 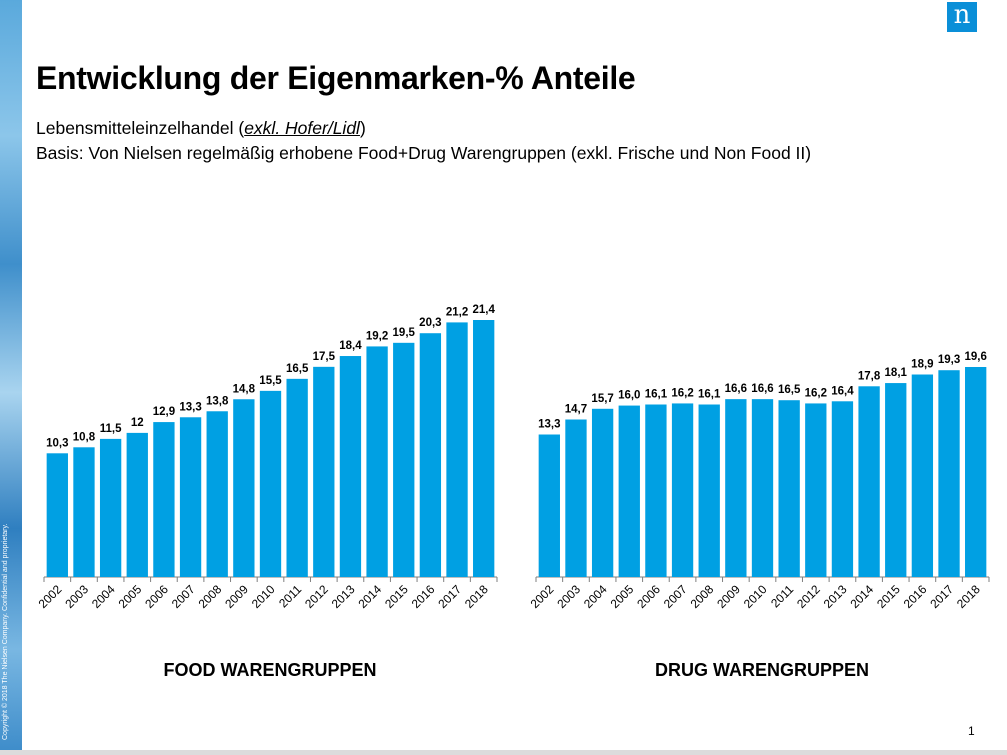 What do you see at coordinates (503, 752) in the screenshot?
I see `bottom-bar` at bounding box center [503, 752].